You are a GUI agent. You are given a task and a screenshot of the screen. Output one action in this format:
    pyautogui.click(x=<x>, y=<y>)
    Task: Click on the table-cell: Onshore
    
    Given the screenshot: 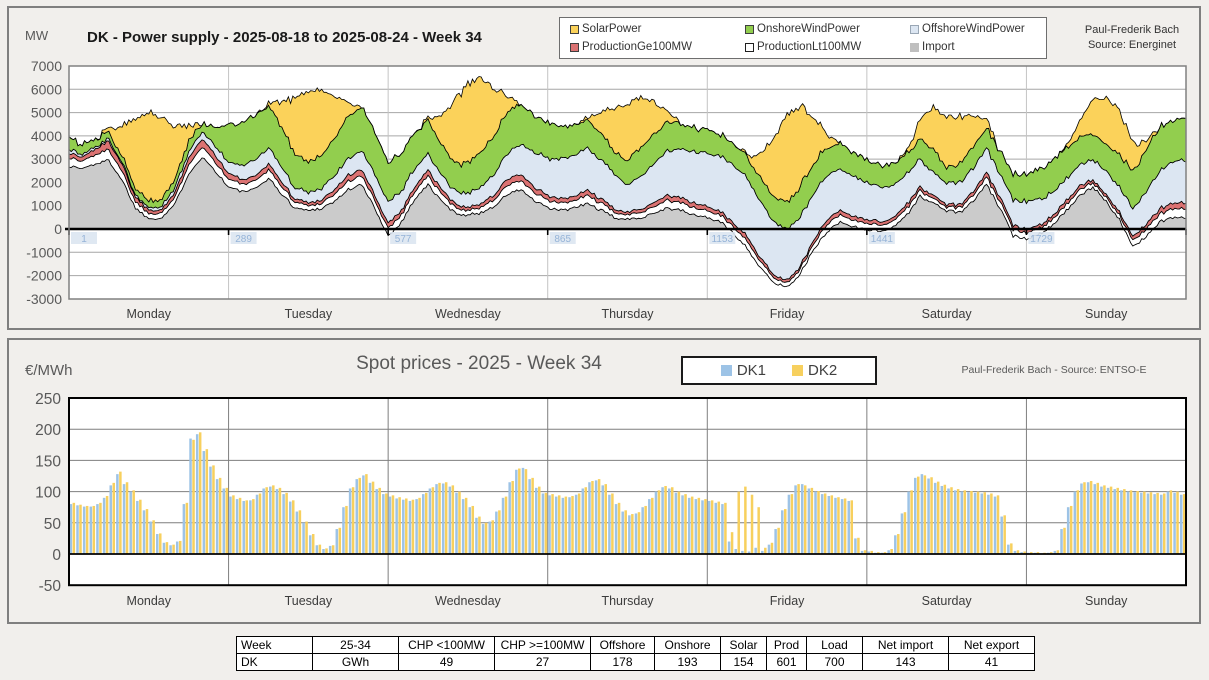 What is the action you would take?
    pyautogui.click(x=687, y=645)
    